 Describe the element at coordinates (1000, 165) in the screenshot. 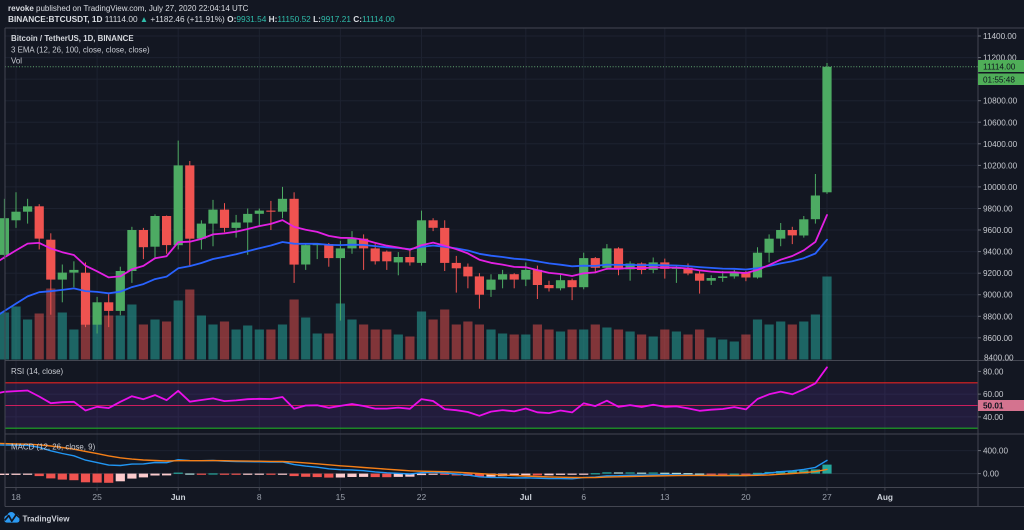

I see `svg-text: 10200.00` at that location.